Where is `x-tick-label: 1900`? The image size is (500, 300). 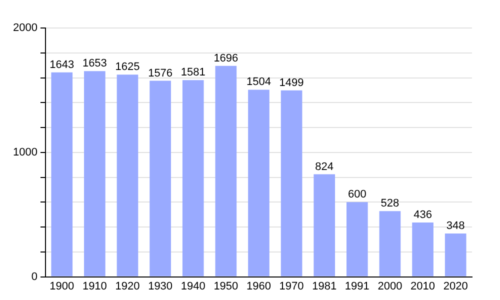 x-tick-label: 1900 is located at coordinates (62, 286).